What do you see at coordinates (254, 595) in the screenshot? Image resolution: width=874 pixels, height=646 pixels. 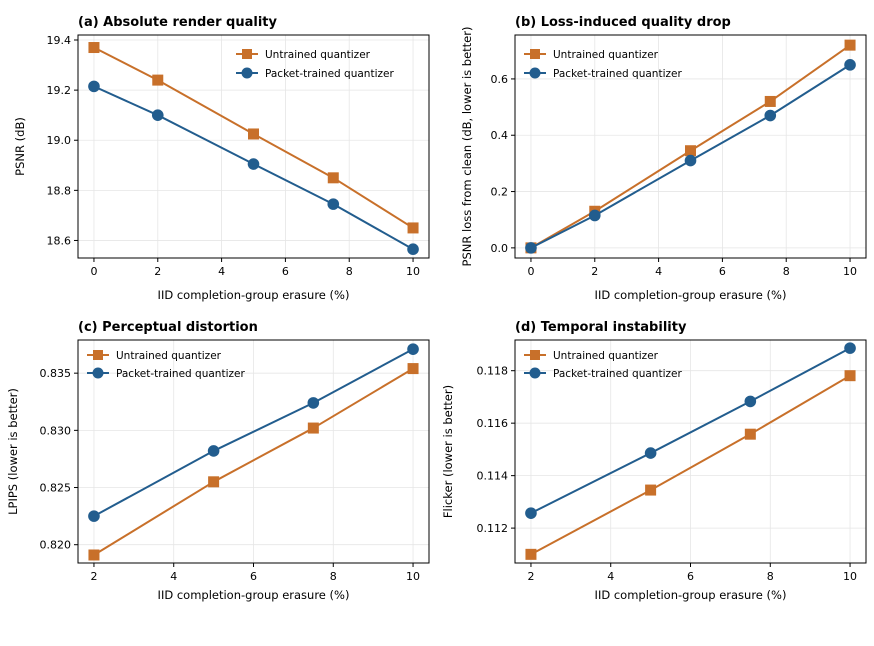 I see `panel-c-xlabel: IID completion-group erasure (%)` at bounding box center [254, 595].